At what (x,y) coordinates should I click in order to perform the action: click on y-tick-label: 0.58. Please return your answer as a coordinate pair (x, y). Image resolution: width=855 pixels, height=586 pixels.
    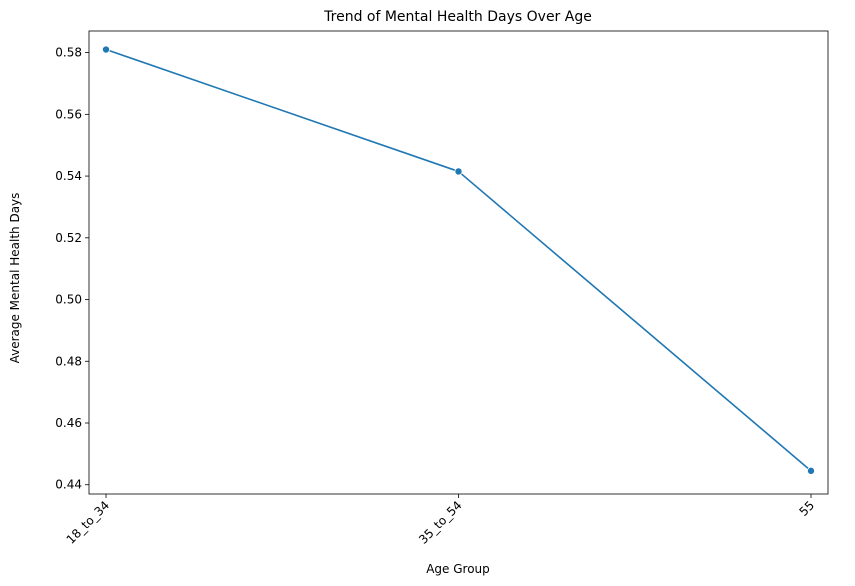
    Looking at the image, I should click on (68, 53).